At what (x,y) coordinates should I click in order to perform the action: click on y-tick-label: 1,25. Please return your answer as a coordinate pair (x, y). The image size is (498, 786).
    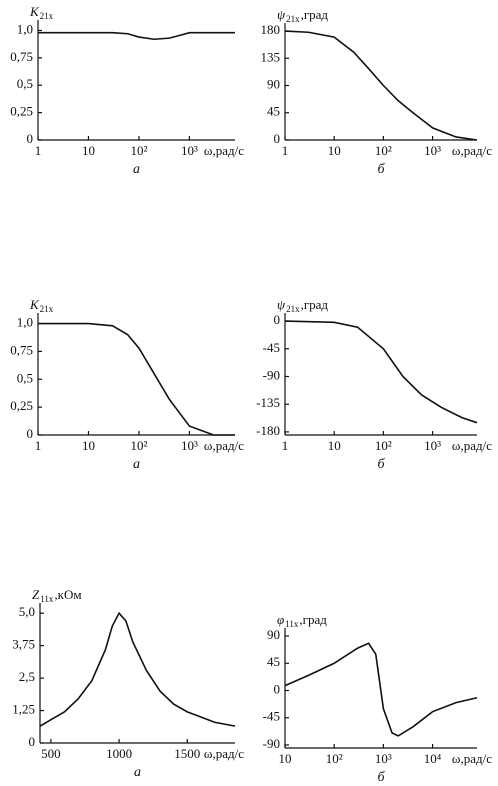
    Looking at the image, I should click on (23, 709).